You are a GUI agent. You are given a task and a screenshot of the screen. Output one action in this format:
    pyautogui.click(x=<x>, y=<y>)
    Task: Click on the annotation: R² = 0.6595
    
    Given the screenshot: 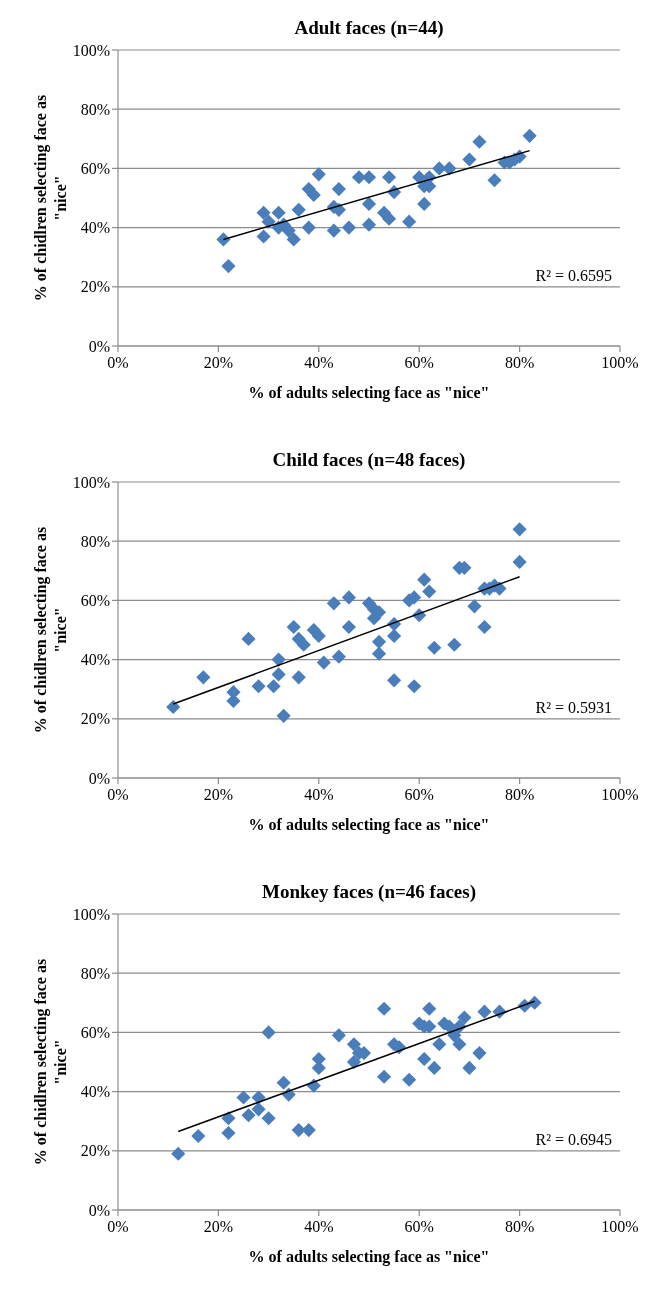 What is the action you would take?
    pyautogui.click(x=573, y=275)
    